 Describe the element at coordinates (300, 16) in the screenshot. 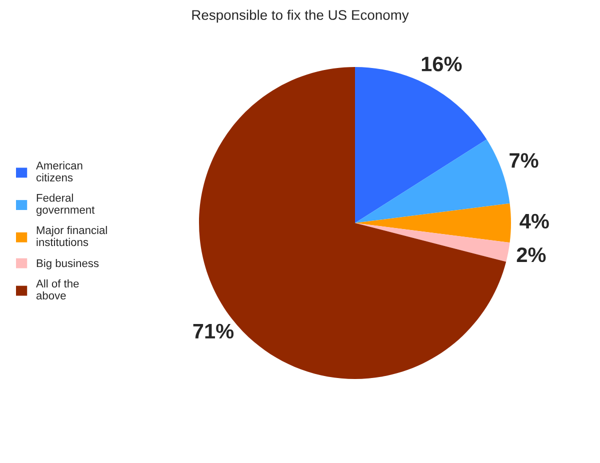

I see `chart-title: Responsible to fix the US Economy` at that location.